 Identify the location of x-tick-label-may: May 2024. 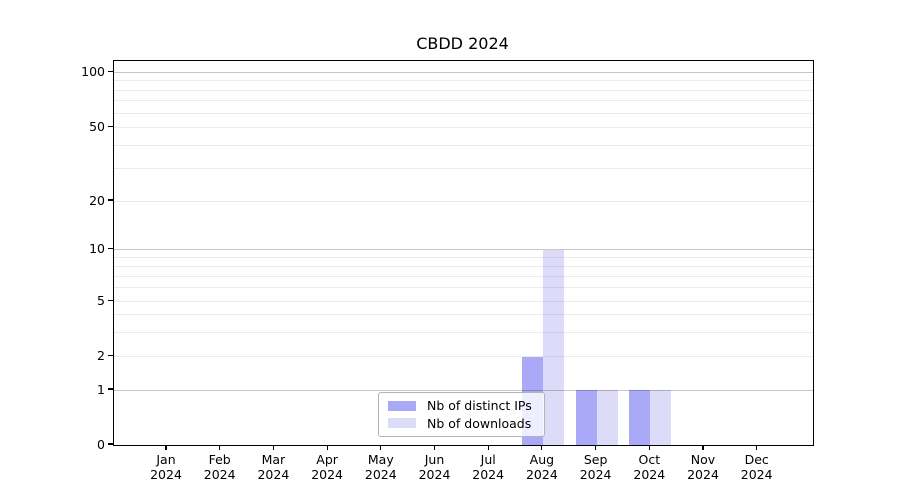
(380, 467).